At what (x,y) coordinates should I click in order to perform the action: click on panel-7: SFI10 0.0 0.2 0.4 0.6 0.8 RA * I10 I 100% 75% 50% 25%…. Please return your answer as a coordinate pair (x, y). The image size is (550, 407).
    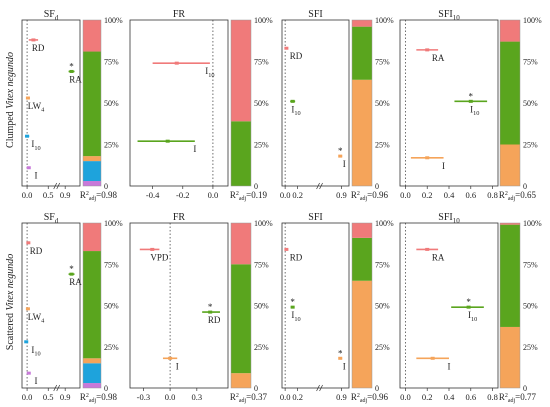
    Looking at the image, I should click on (470, 308).